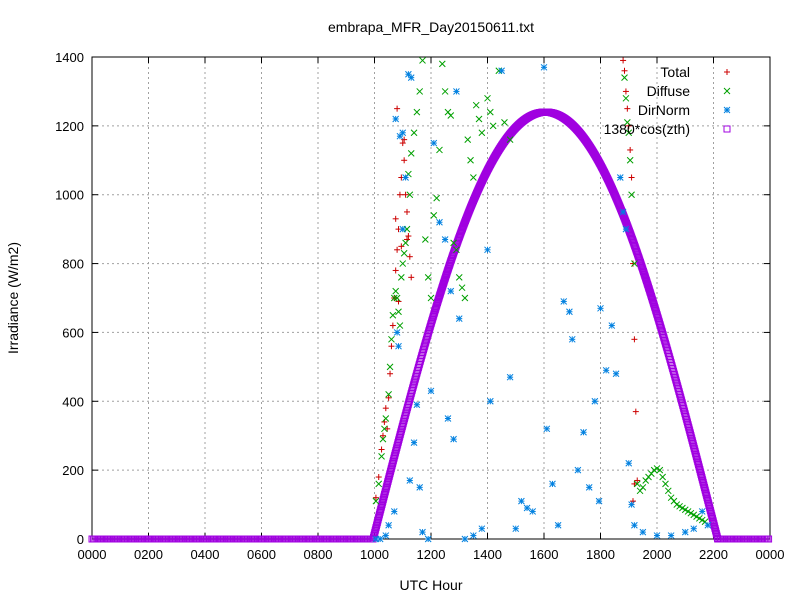 This screenshot has width=800, height=600. What do you see at coordinates (92, 554) in the screenshot?
I see `x-tick-label: 0000` at bounding box center [92, 554].